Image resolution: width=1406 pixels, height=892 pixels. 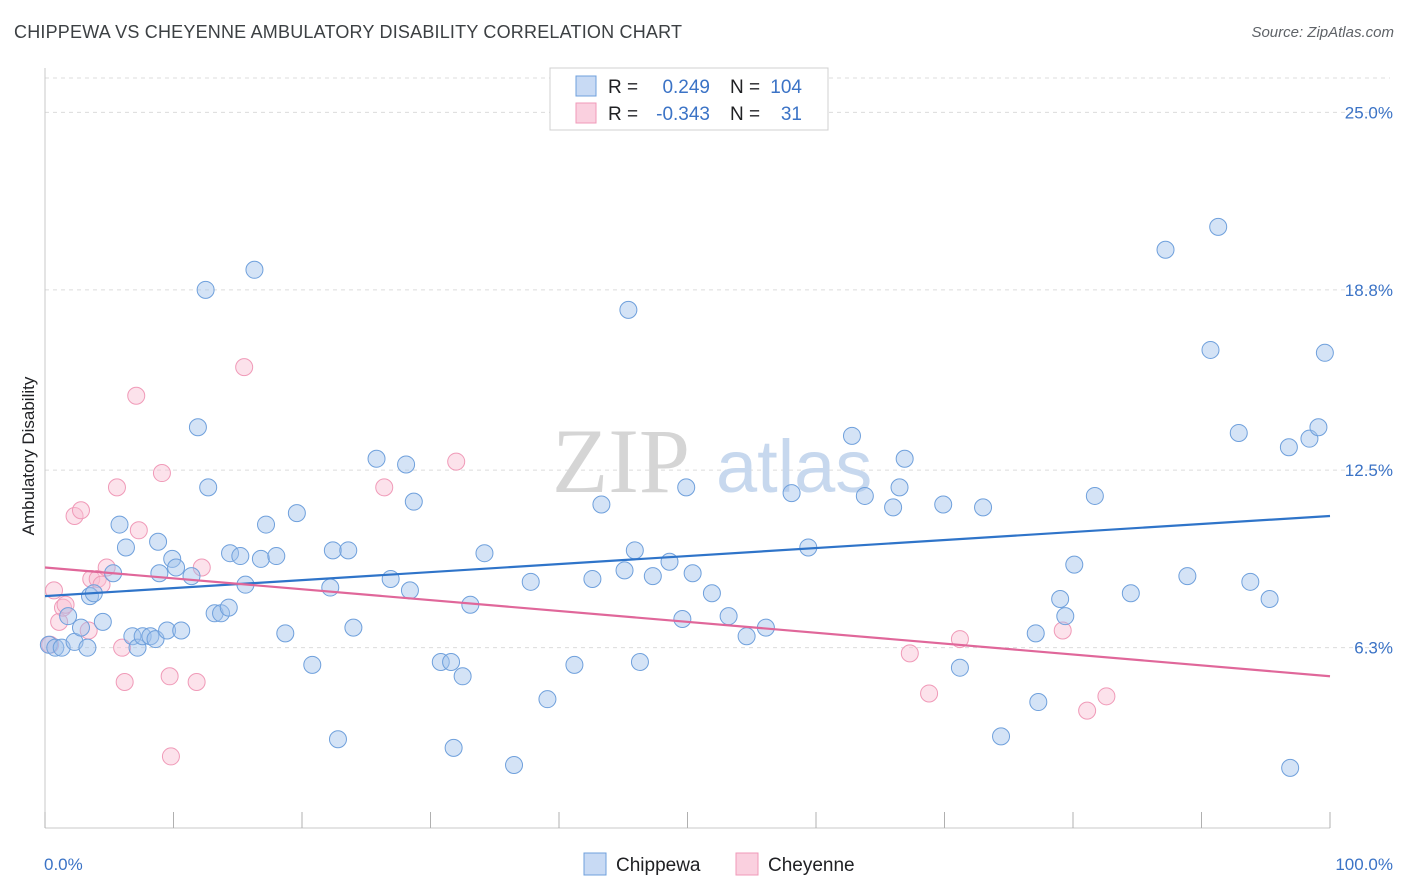 What do you see at coordinates (712, 461) in the screenshot?
I see `zipatlas-watermark: ZIP atlas` at bounding box center [712, 461].